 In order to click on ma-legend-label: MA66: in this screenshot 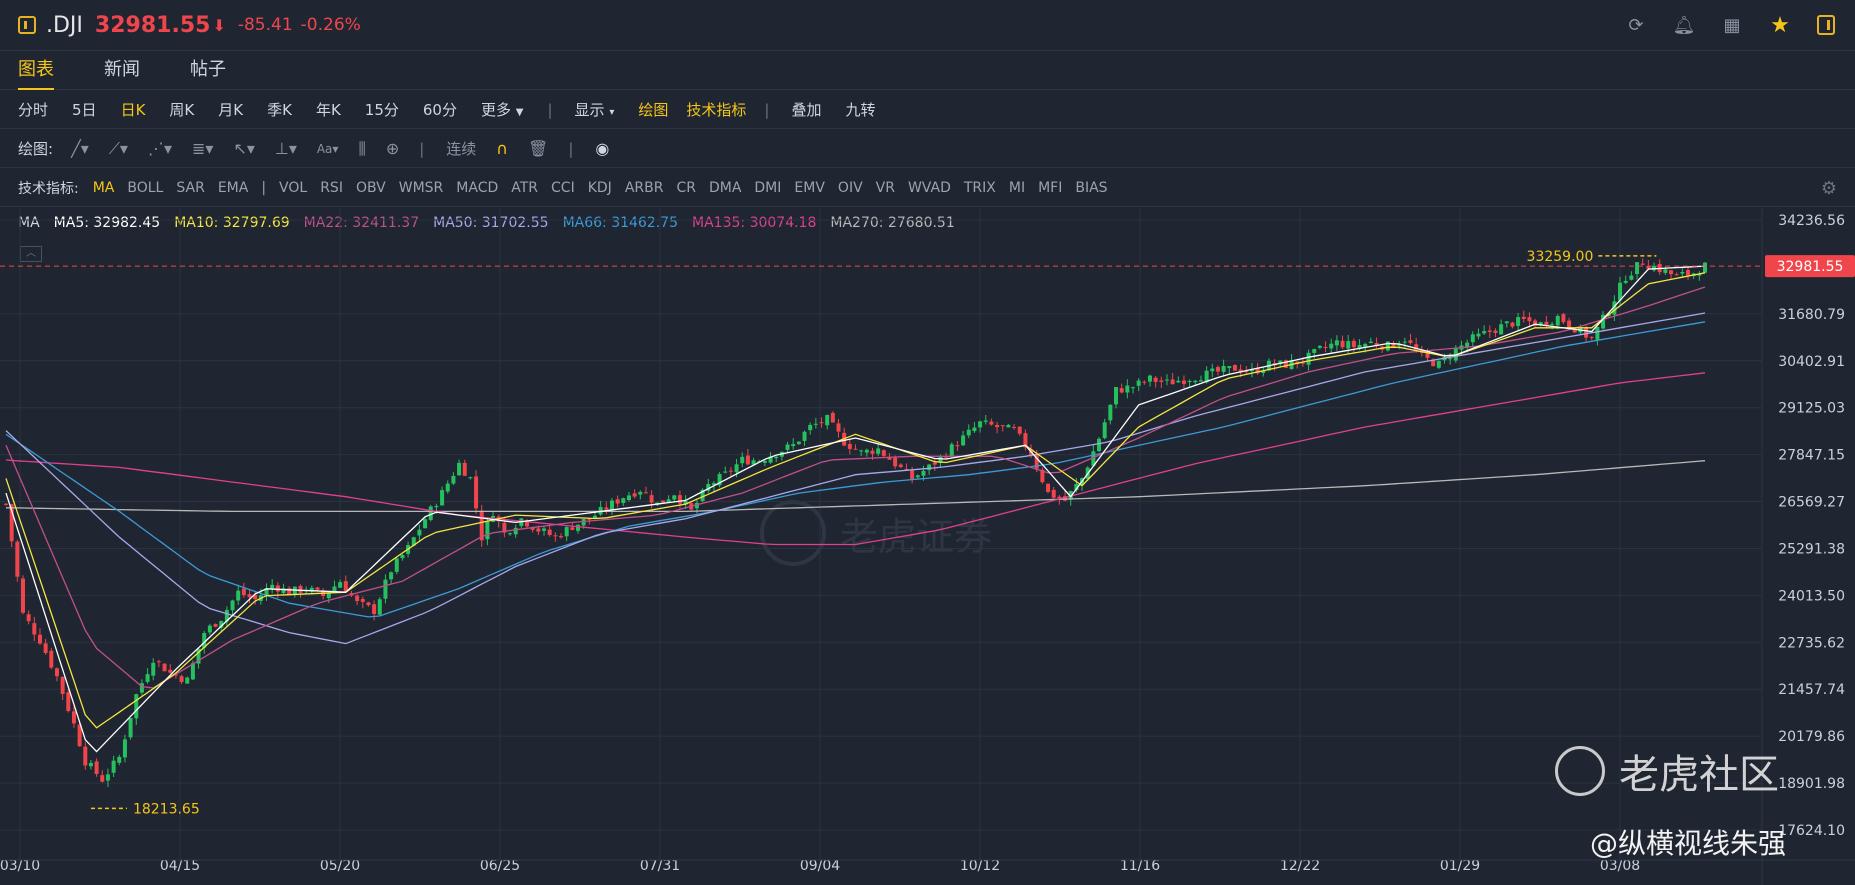, I will do `click(584, 223)`.